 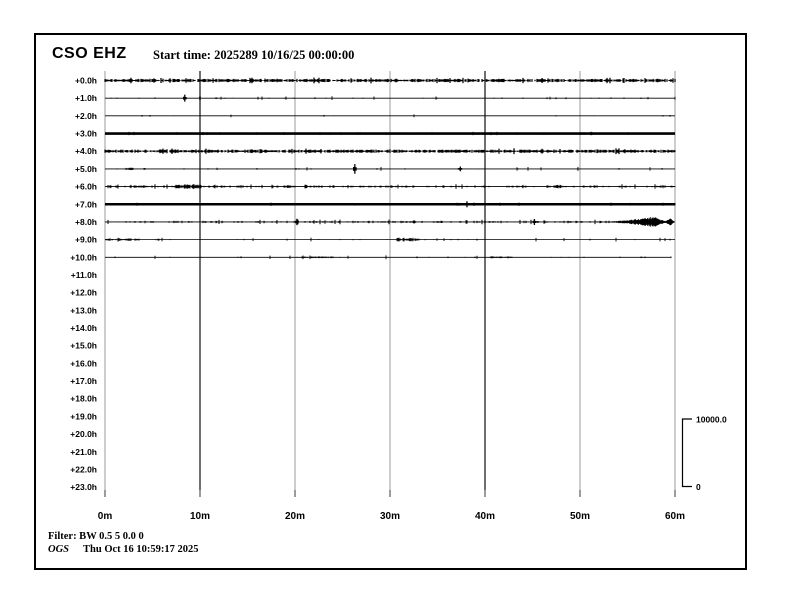 I want to click on scale-bar-min-label: 0, so click(x=698, y=487).